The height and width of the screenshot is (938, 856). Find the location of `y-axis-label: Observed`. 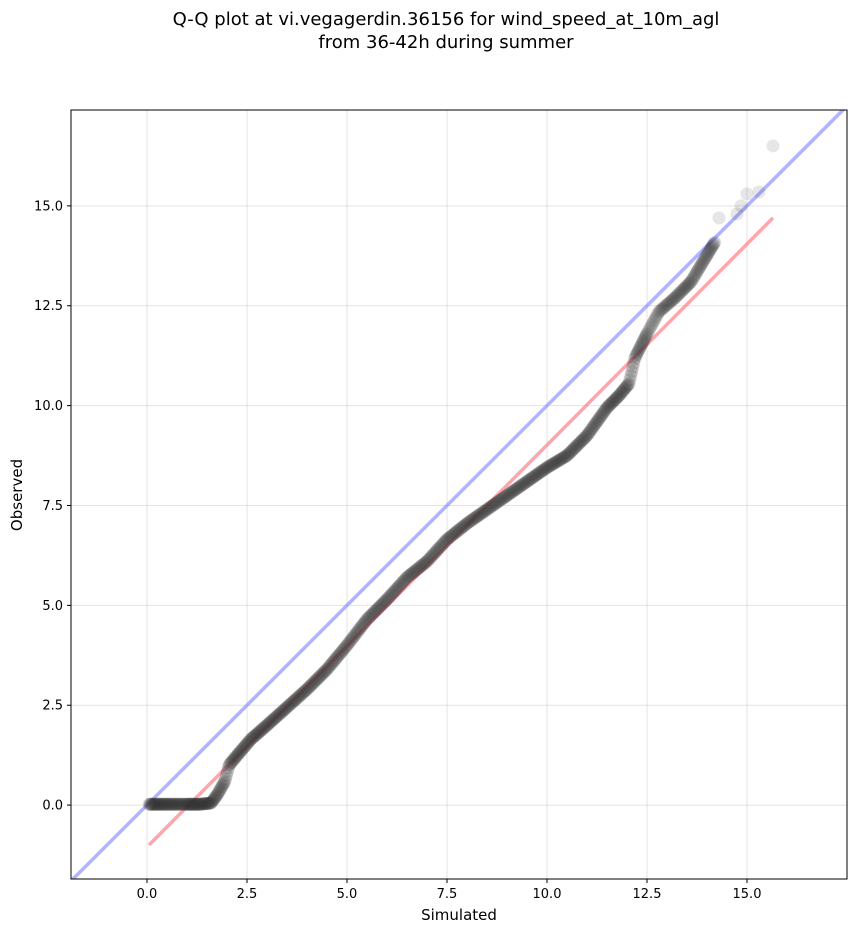

y-axis-label: Observed is located at coordinates (17, 495).